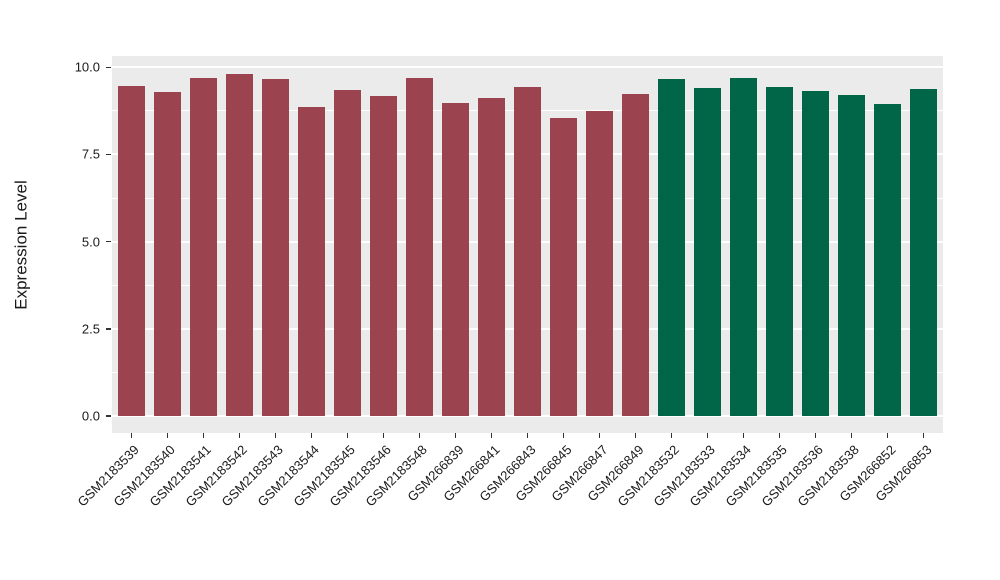 The width and height of the screenshot is (1000, 580). Describe the element at coordinates (311, 261) in the screenshot. I see `bar-GSM2183544` at that location.